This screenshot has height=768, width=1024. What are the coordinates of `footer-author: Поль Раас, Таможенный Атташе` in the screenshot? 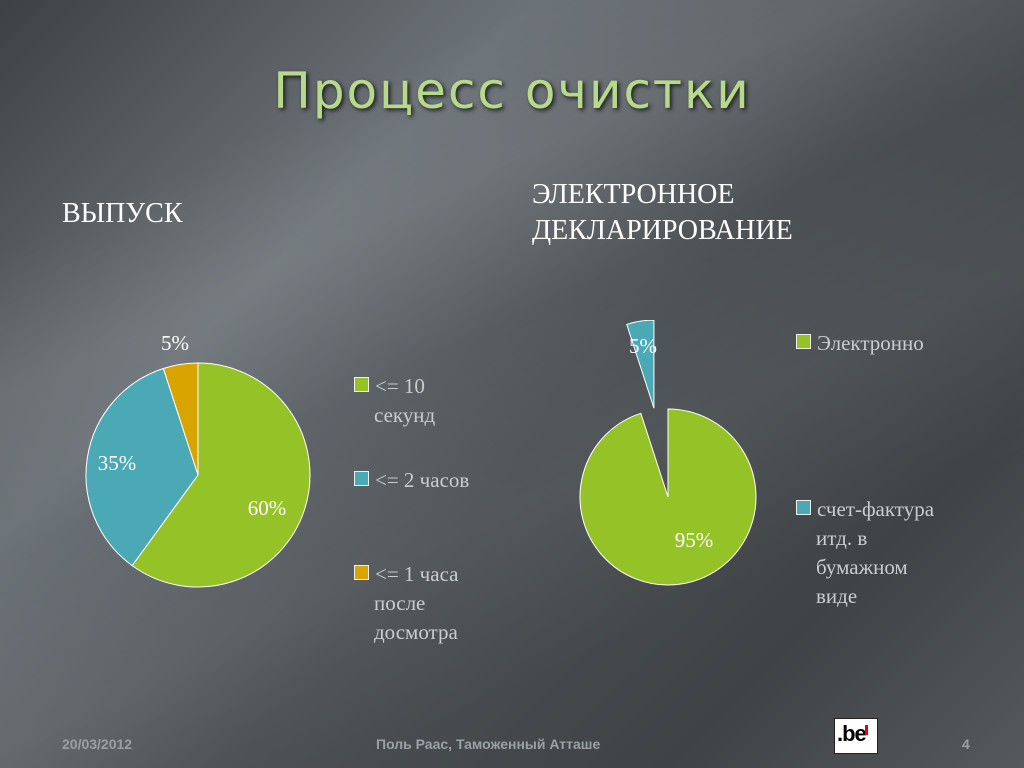 It's located at (488, 744).